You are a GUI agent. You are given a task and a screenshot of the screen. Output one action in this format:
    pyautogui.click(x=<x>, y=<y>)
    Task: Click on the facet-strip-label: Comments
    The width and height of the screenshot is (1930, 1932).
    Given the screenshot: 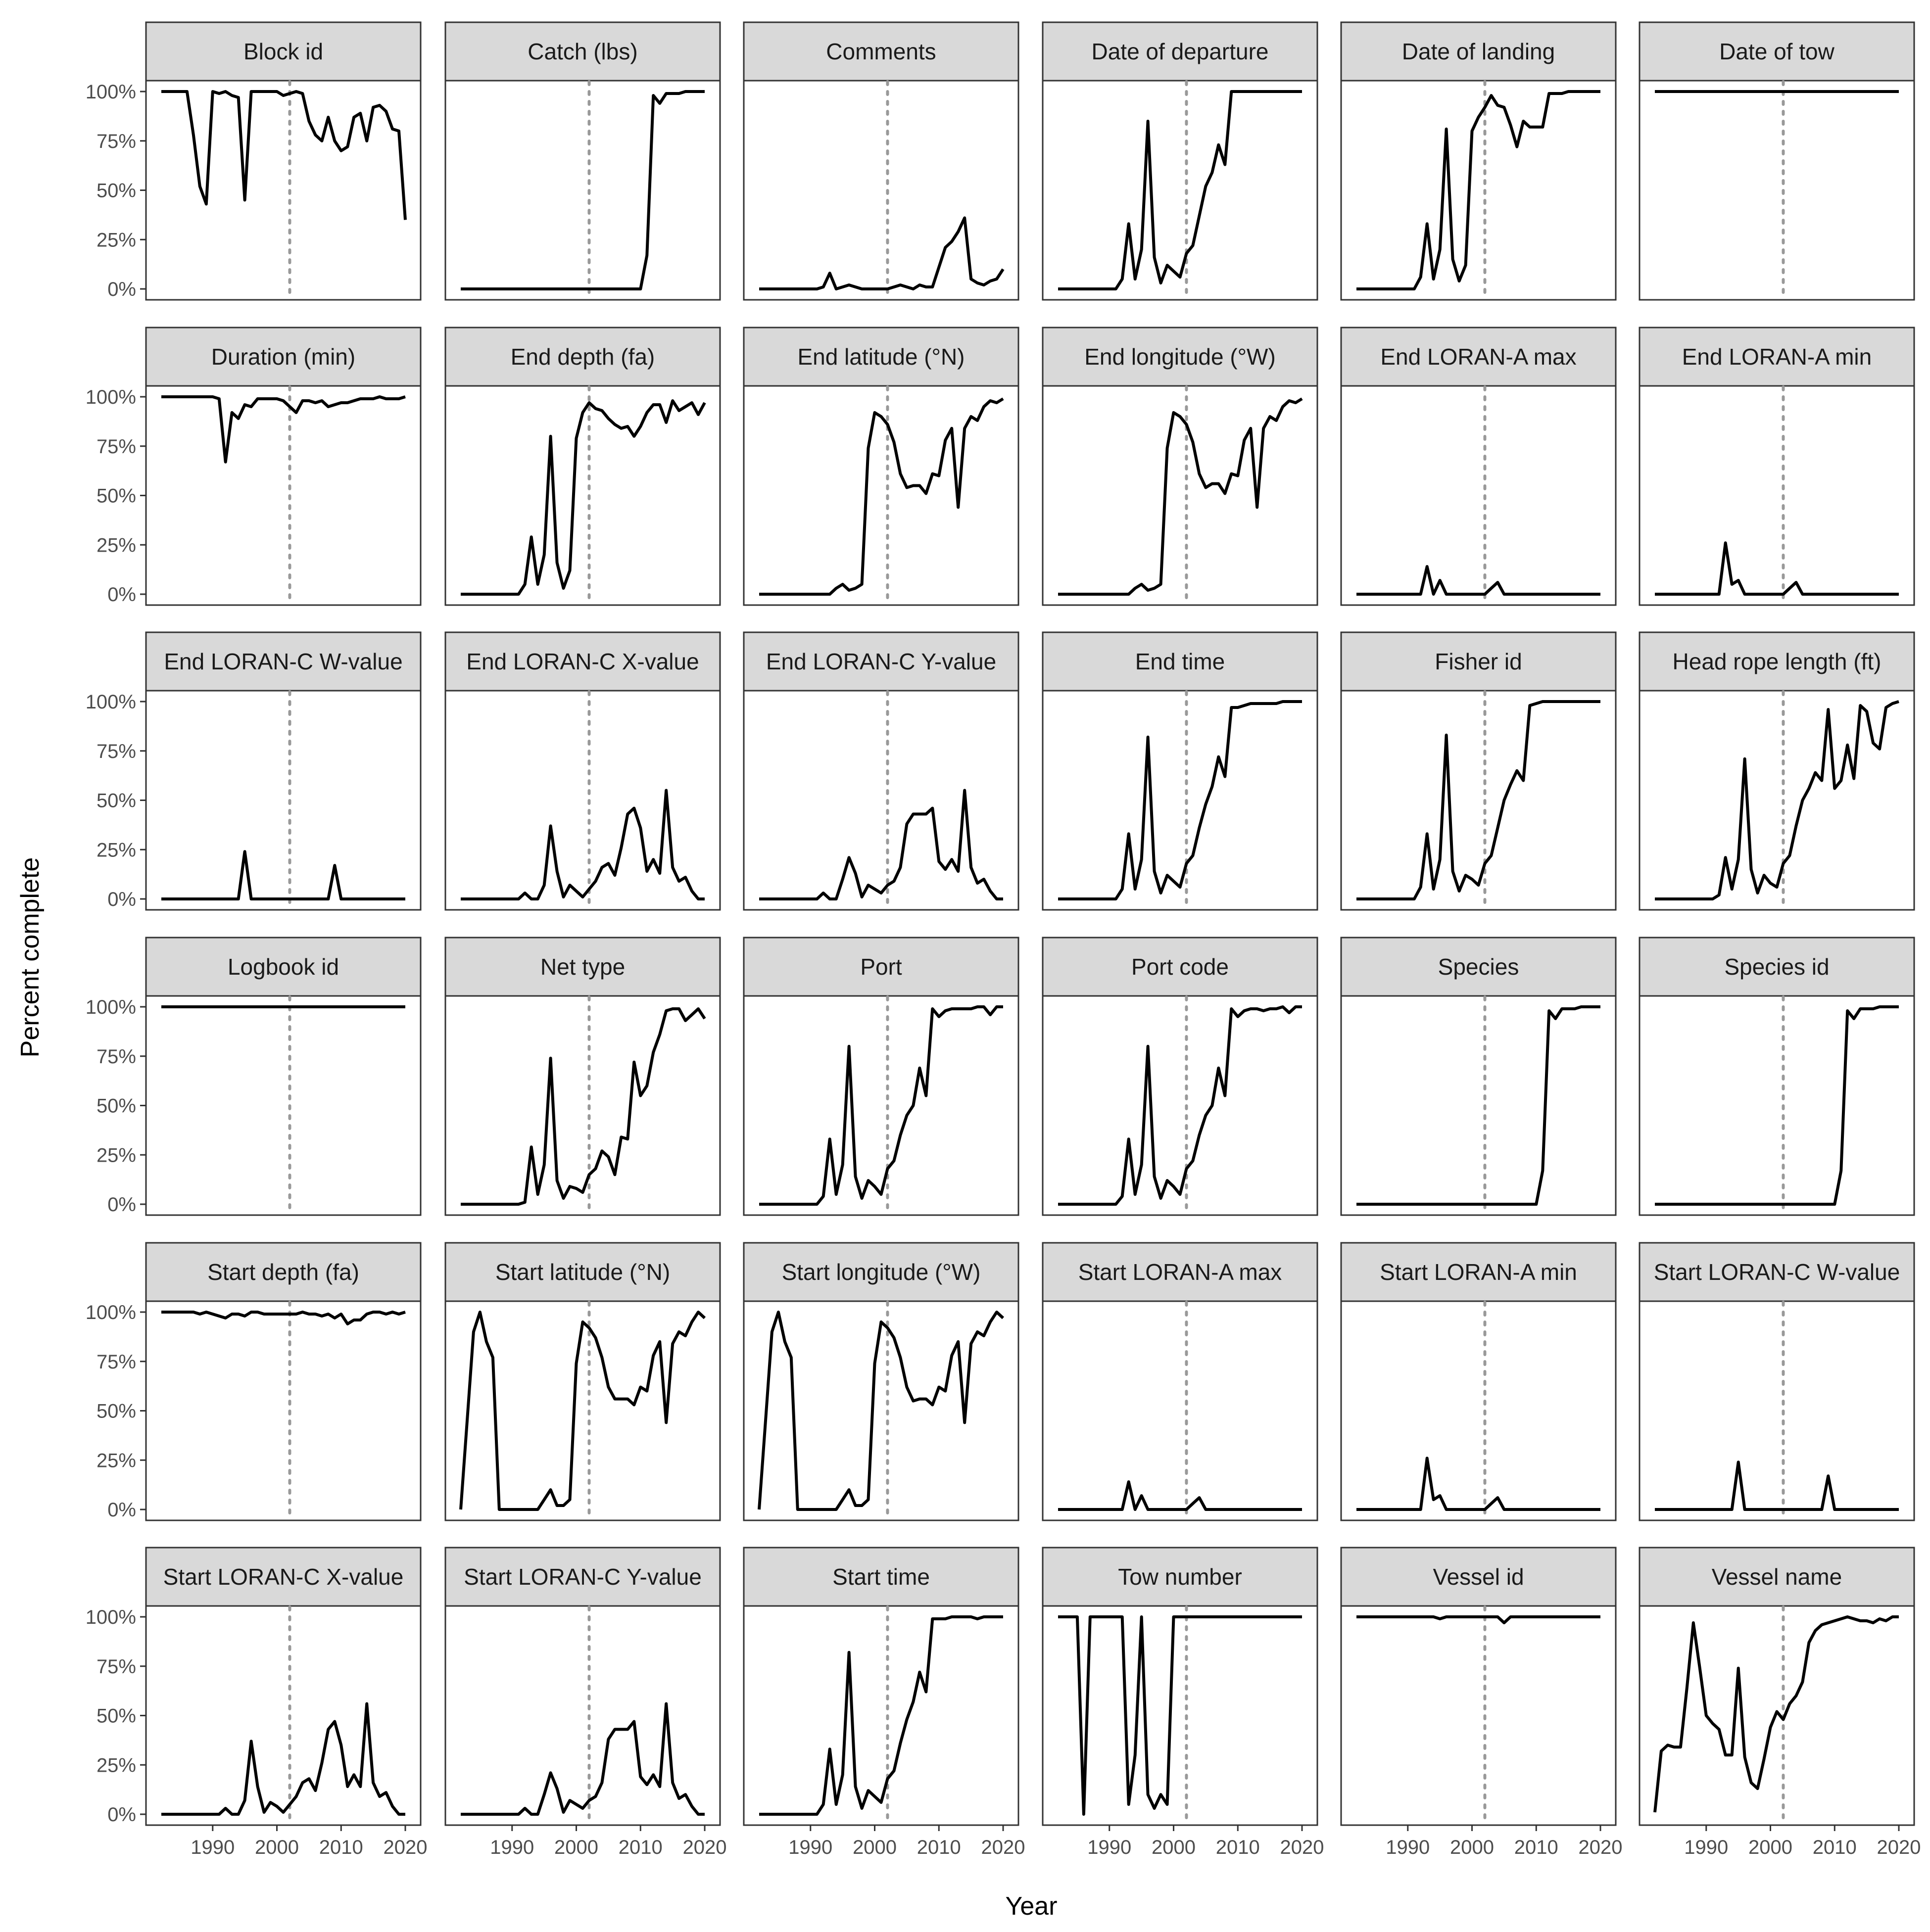 What is the action you would take?
    pyautogui.click(x=881, y=51)
    